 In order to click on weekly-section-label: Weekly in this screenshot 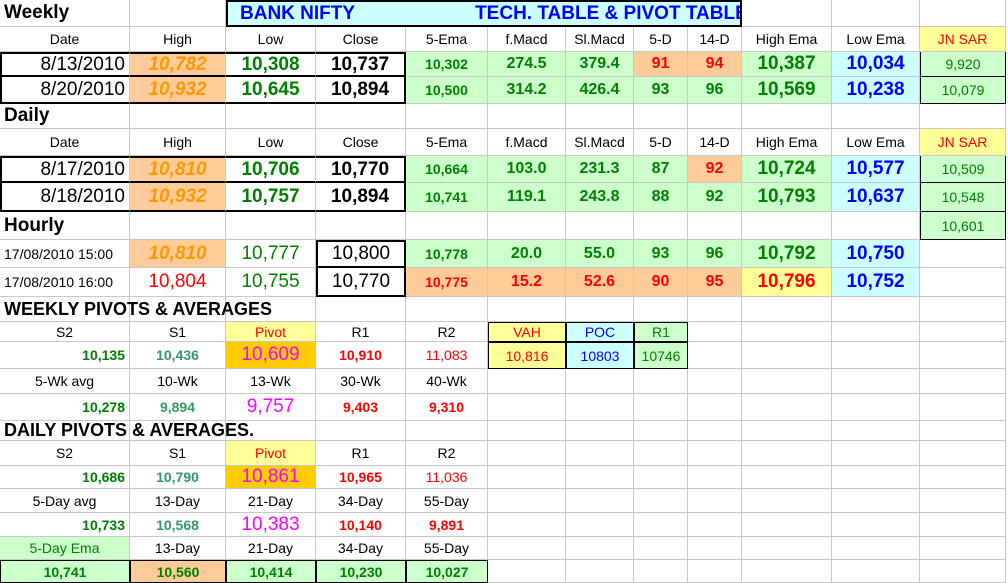, I will do `click(65, 13)`.